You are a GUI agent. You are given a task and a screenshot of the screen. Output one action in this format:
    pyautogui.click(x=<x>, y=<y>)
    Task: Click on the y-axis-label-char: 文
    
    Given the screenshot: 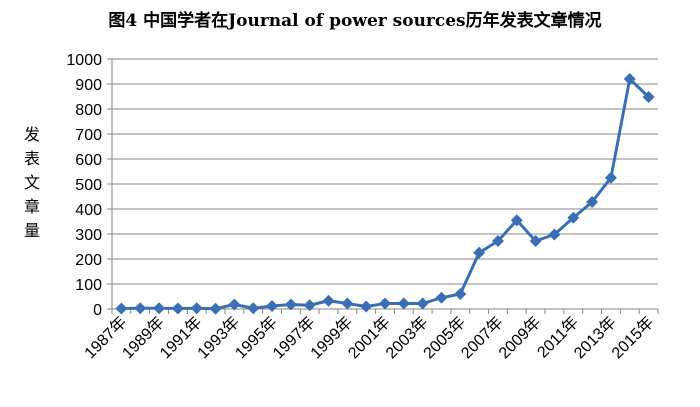 What is the action you would take?
    pyautogui.click(x=32, y=182)
    